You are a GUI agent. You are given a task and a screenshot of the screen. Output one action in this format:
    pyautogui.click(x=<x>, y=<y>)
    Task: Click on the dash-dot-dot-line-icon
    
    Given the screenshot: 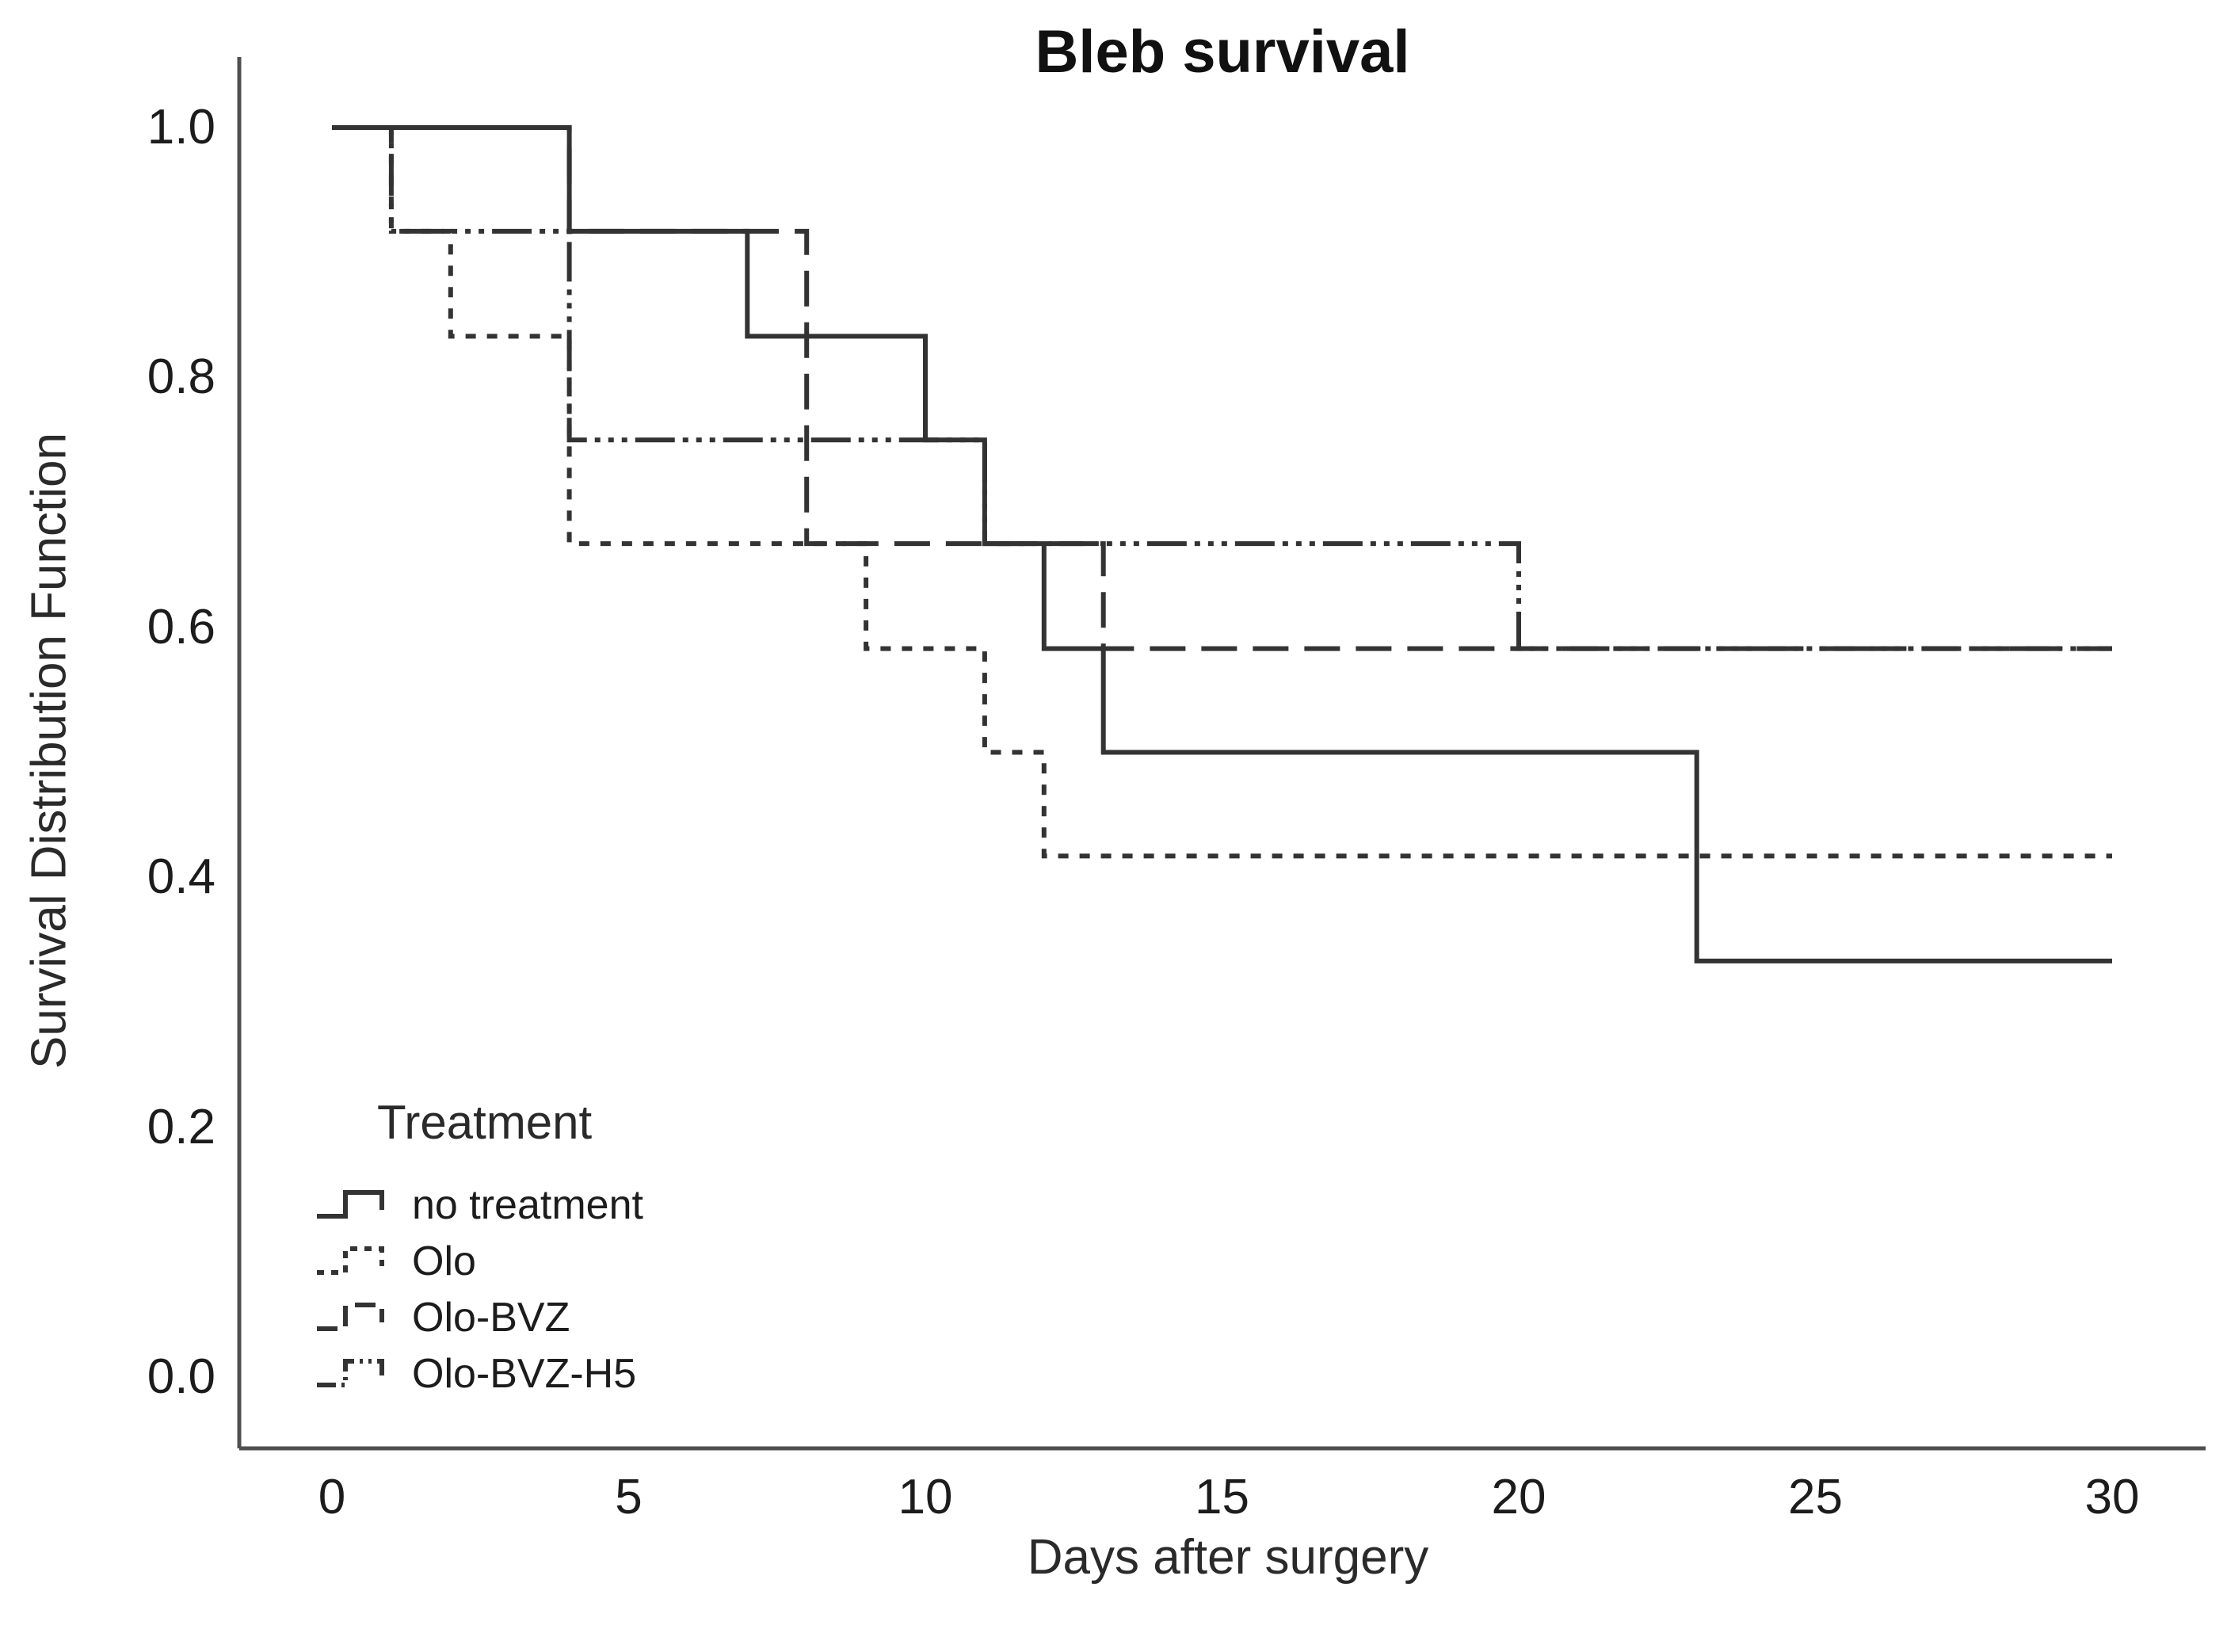 What is the action you would take?
    pyautogui.click(x=350, y=1372)
    